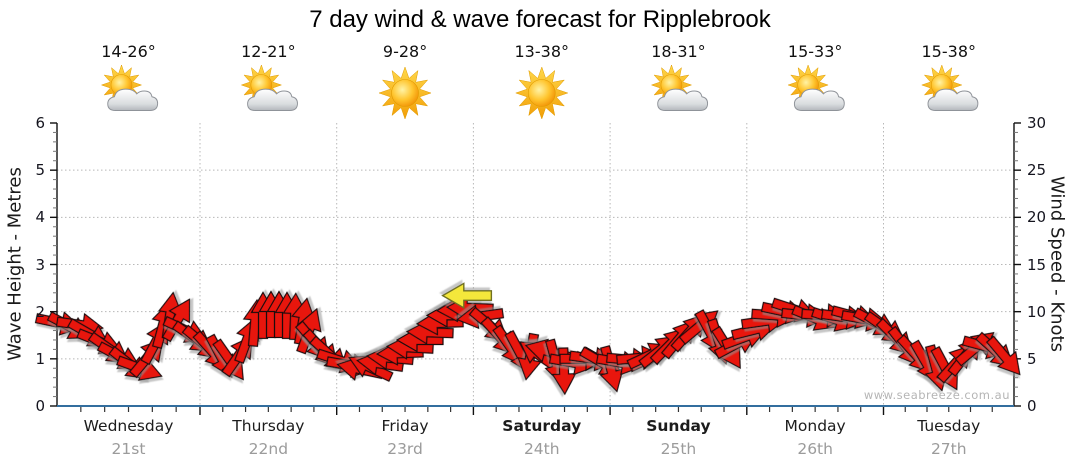 The image size is (1080, 475). I want to click on highlighted-wind-arrow, so click(467, 295).